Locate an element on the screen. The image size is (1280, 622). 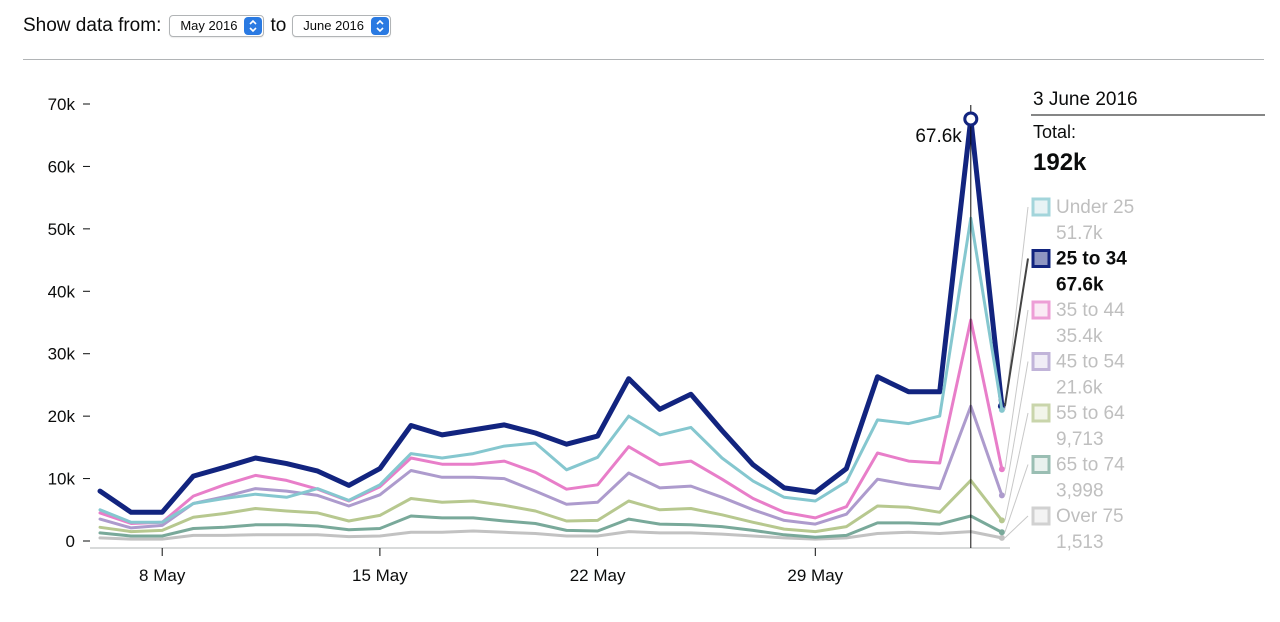
from-month-value: May 2016 is located at coordinates (209, 25).